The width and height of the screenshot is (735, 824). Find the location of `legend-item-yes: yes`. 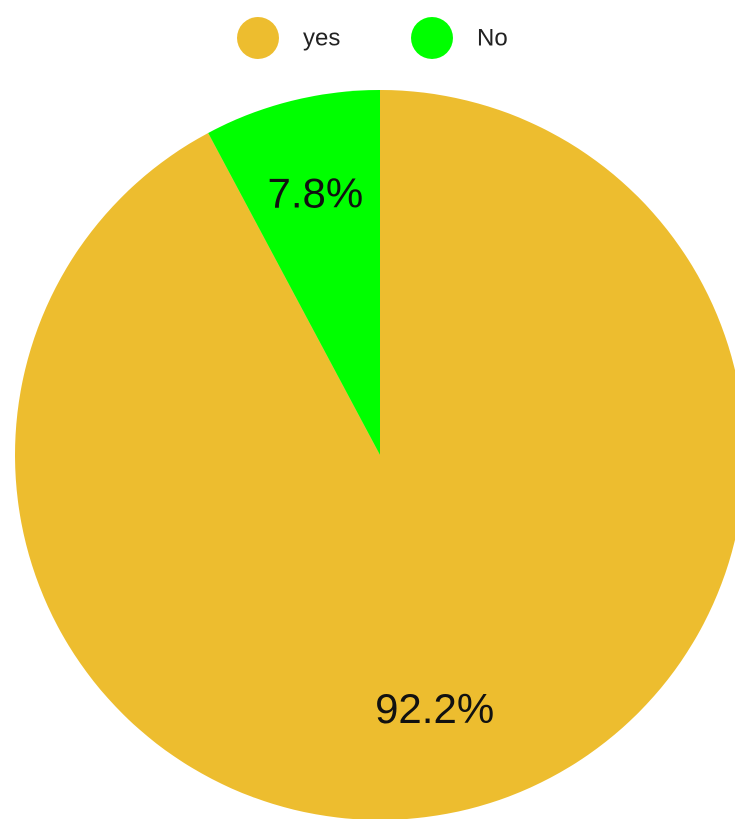

legend-item-yes: yes is located at coordinates (288, 38).